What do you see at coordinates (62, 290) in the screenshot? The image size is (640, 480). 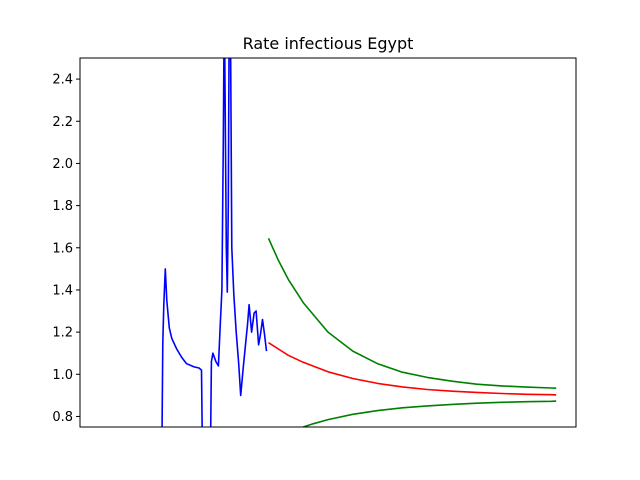 I see `y-tick-label: 1.4` at bounding box center [62, 290].